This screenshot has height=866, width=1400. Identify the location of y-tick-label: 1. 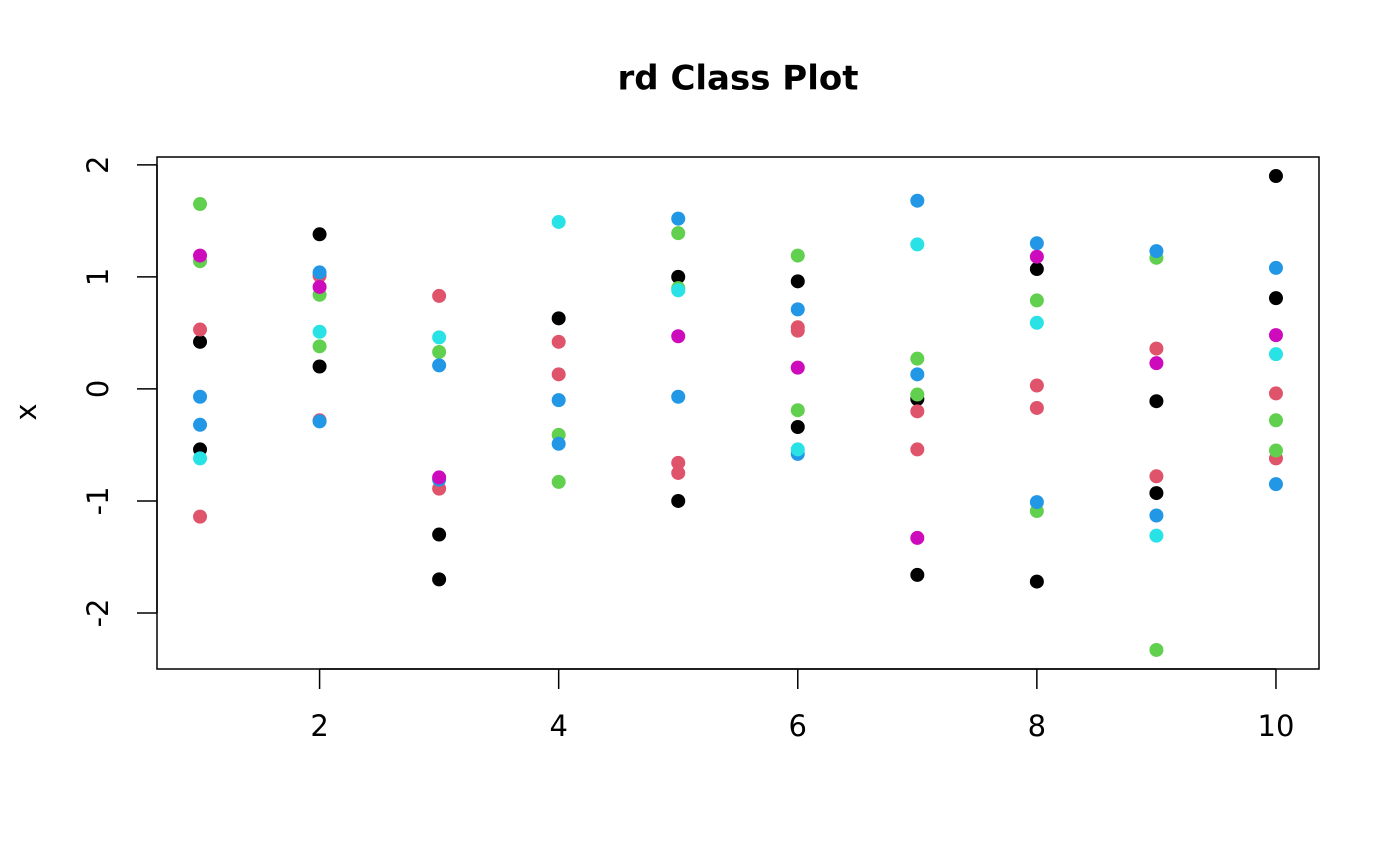
(98, 277).